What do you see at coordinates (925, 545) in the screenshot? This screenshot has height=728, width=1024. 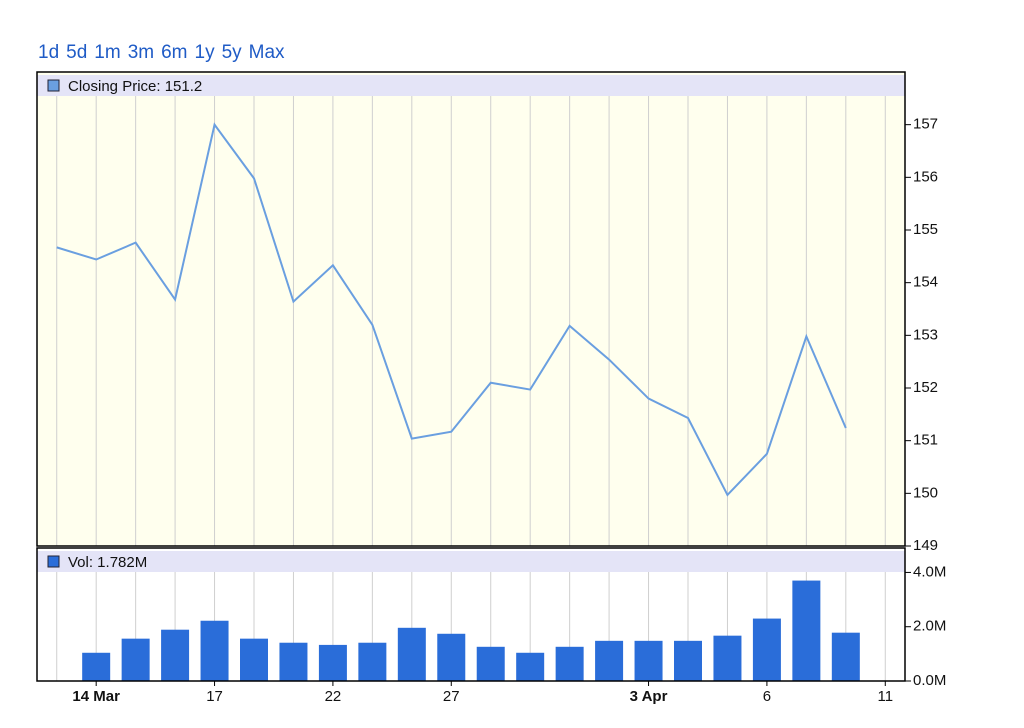 I see `y-tick-label: 149` at bounding box center [925, 545].